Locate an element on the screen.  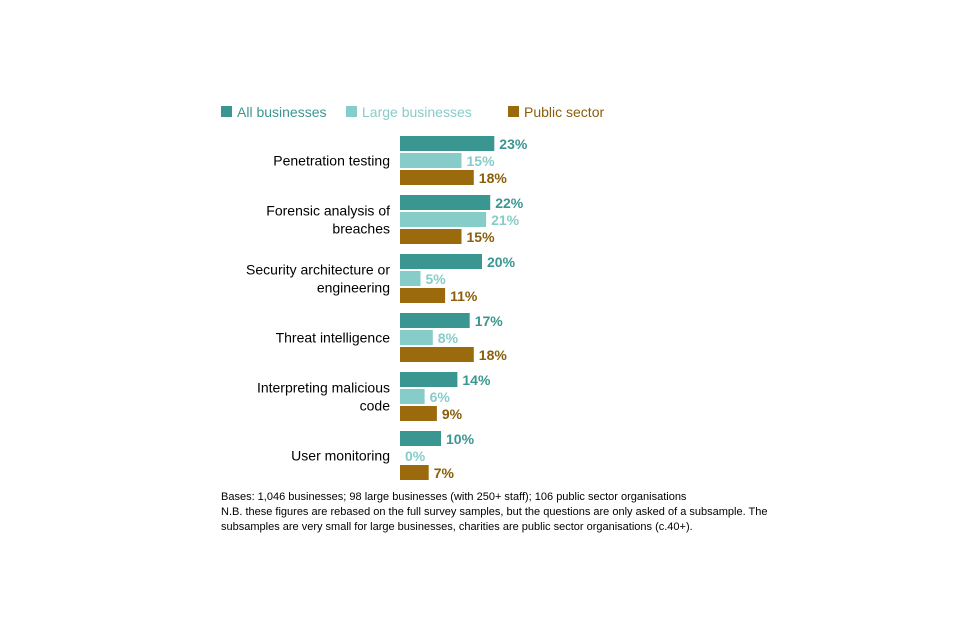
category-label-penetration-testing: Penetration testing is located at coordinates (331, 161).